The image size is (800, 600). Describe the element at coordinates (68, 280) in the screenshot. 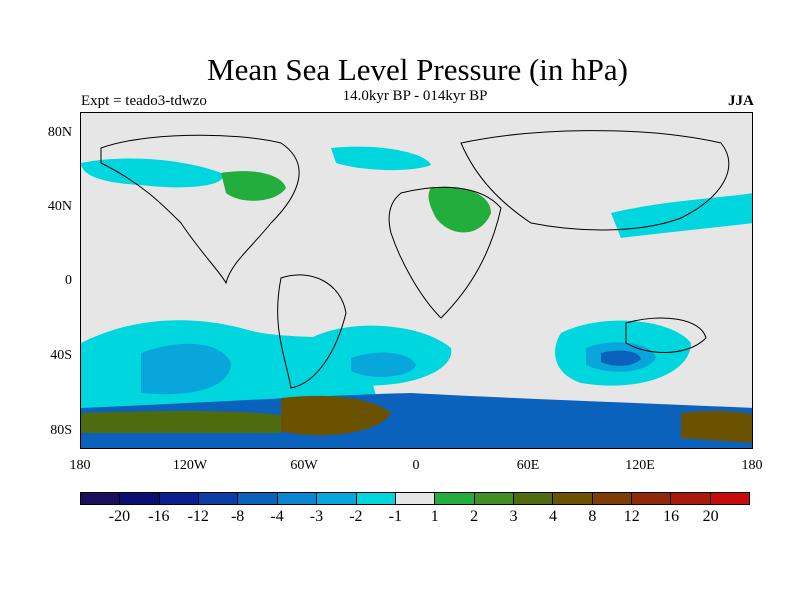

I see `lat-label-0: 0` at that location.